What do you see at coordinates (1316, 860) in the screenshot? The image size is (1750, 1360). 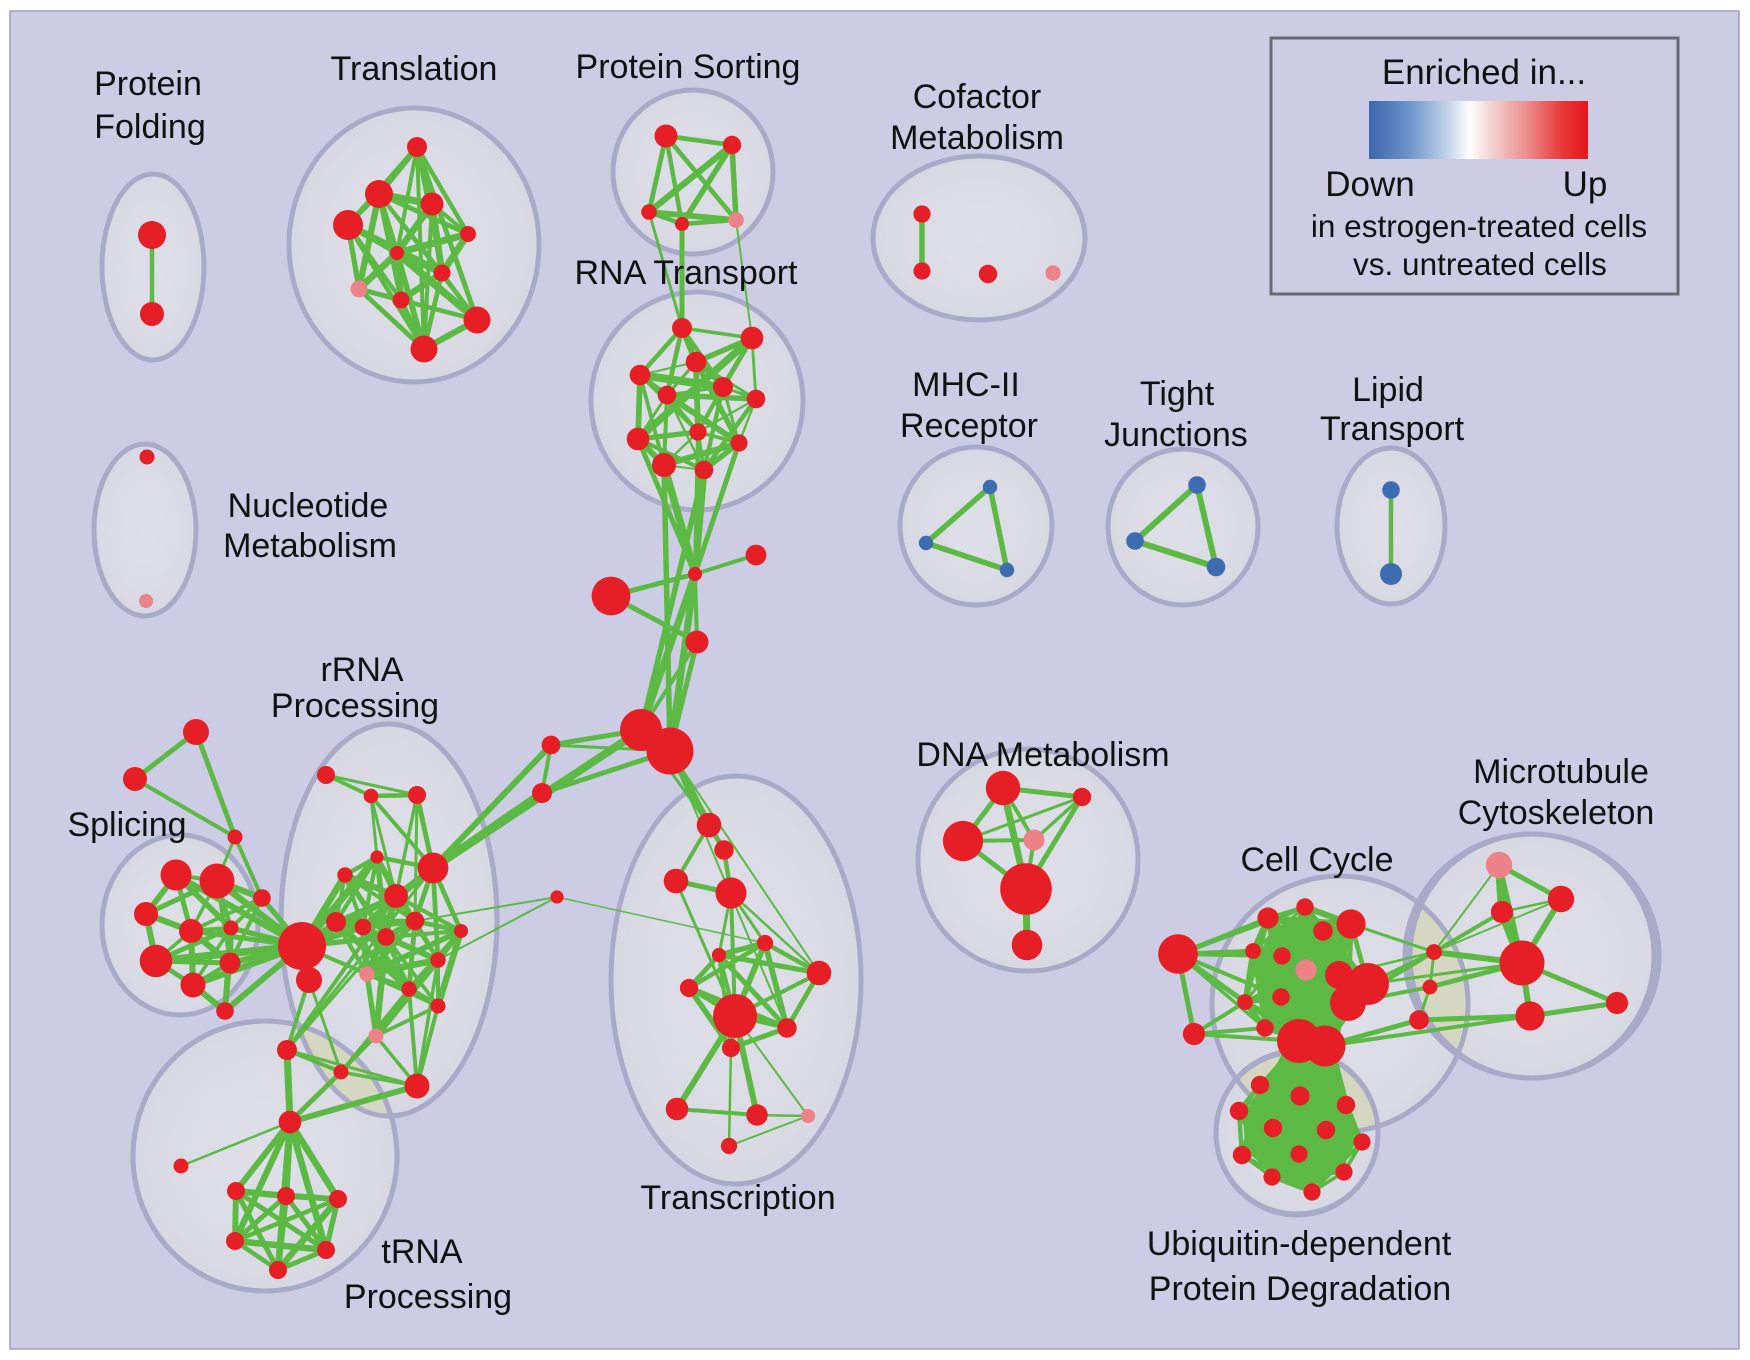 I see `svg-text: Cell Cycle` at bounding box center [1316, 860].